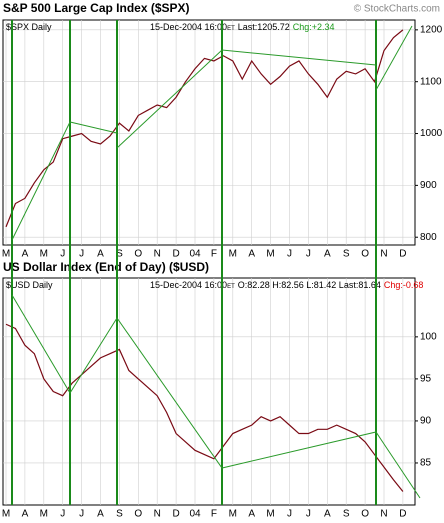 The height and width of the screenshot is (523, 444). Describe the element at coordinates (264, 27) in the screenshot. I see `quote: Last:1205.72` at that location.